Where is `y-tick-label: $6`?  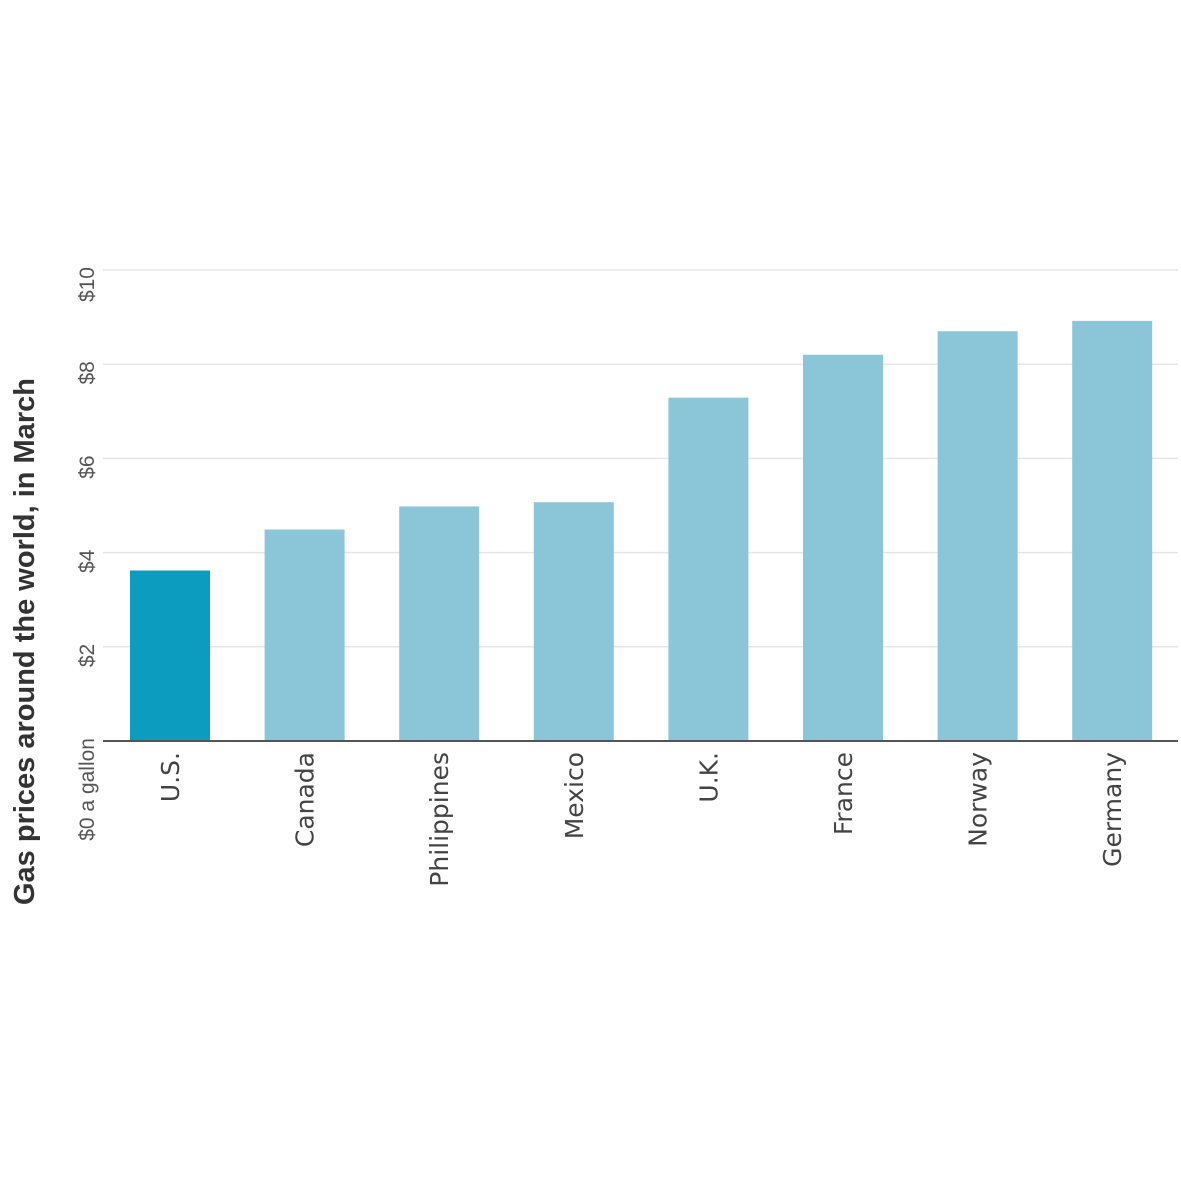 y-tick-label: $6 is located at coordinates (87, 466).